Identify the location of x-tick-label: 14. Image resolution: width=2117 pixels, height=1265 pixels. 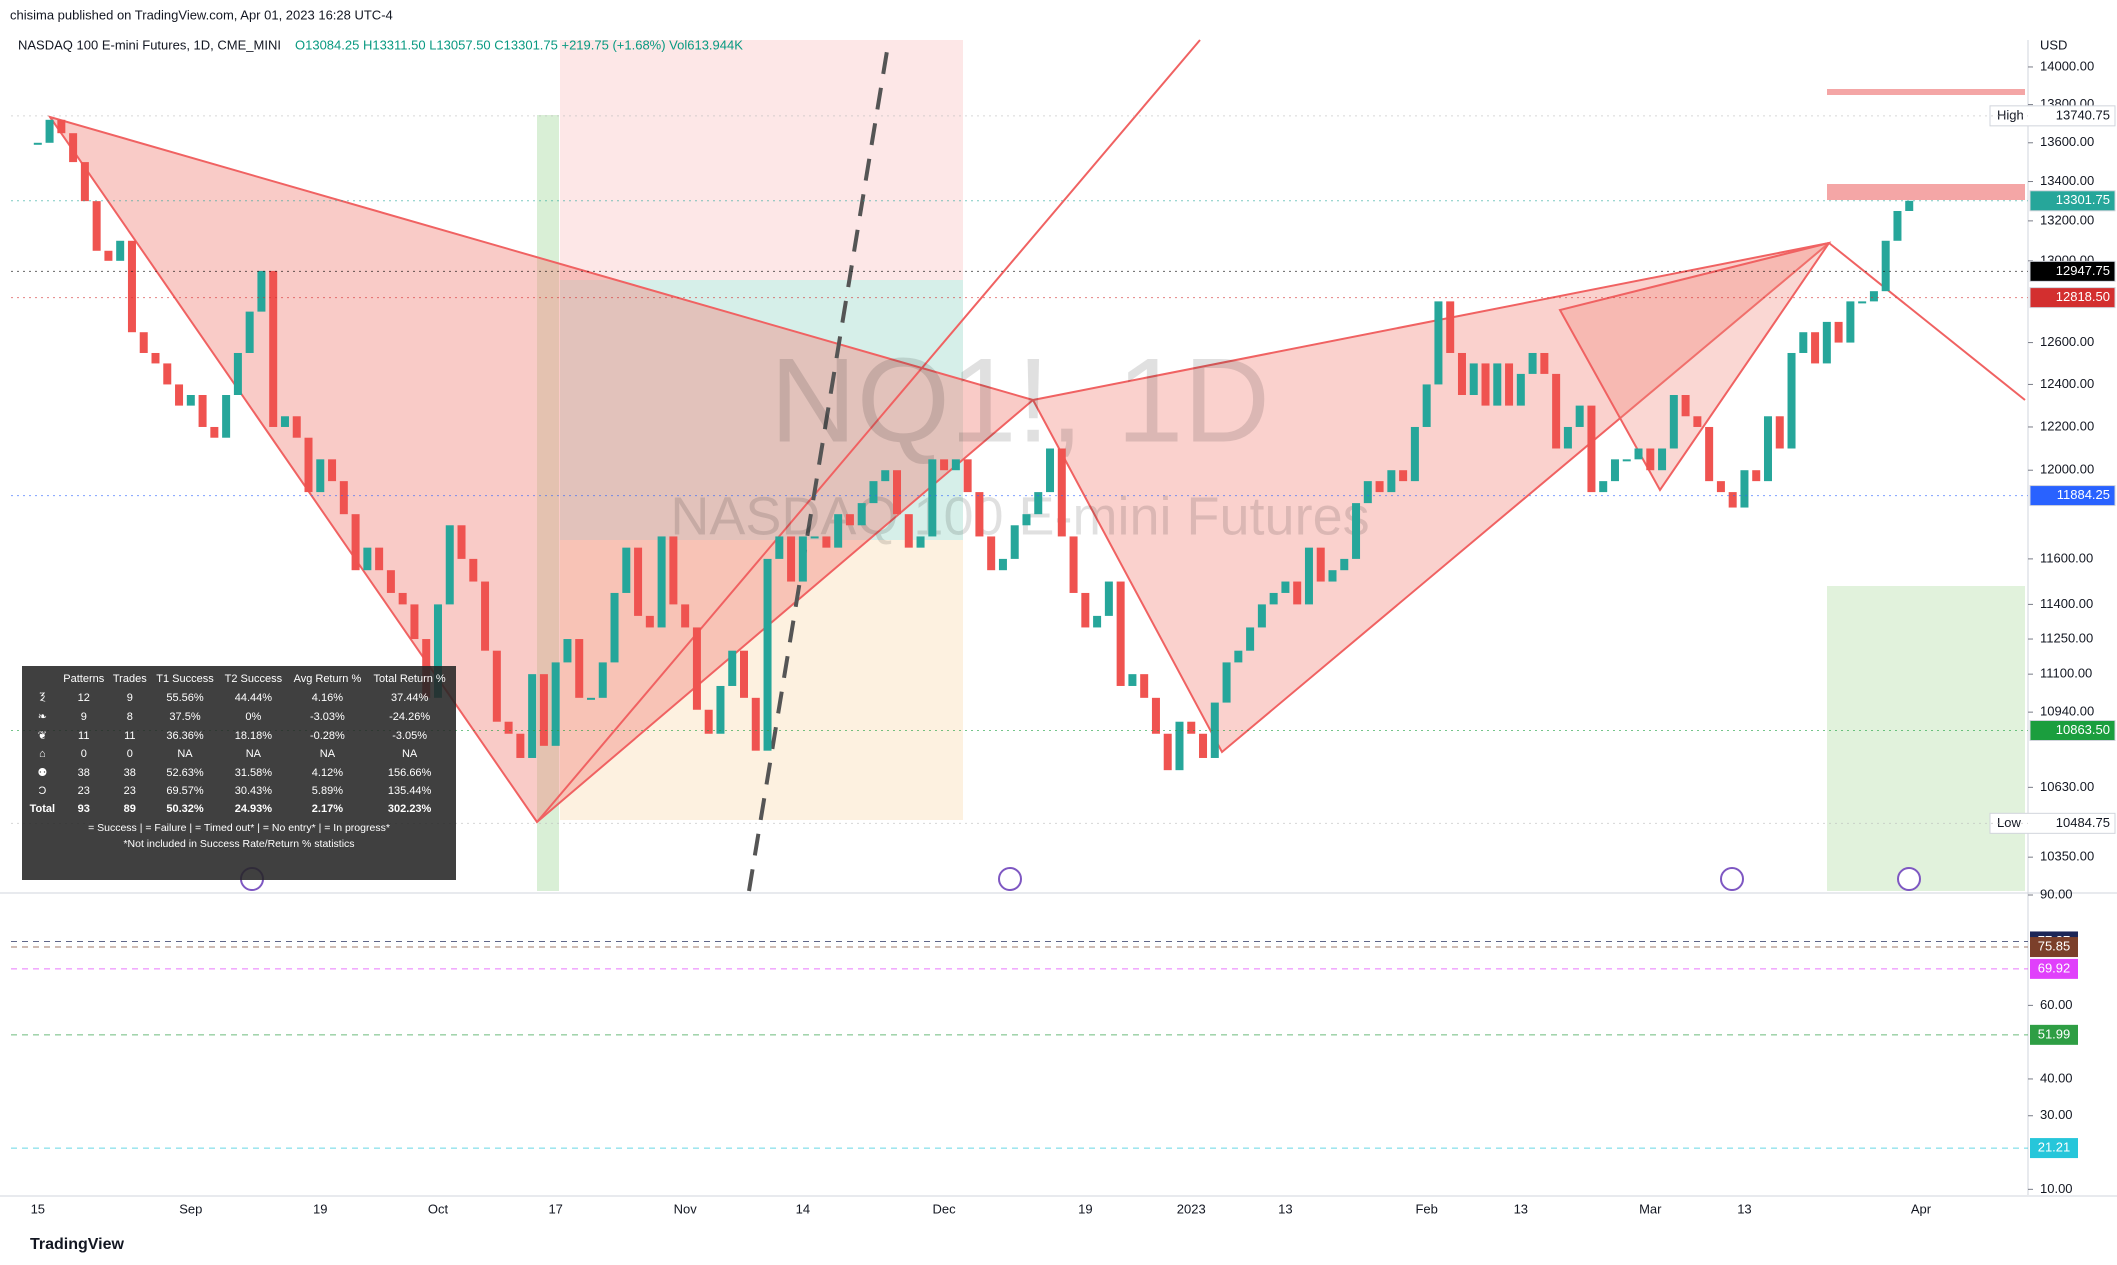
(803, 1208).